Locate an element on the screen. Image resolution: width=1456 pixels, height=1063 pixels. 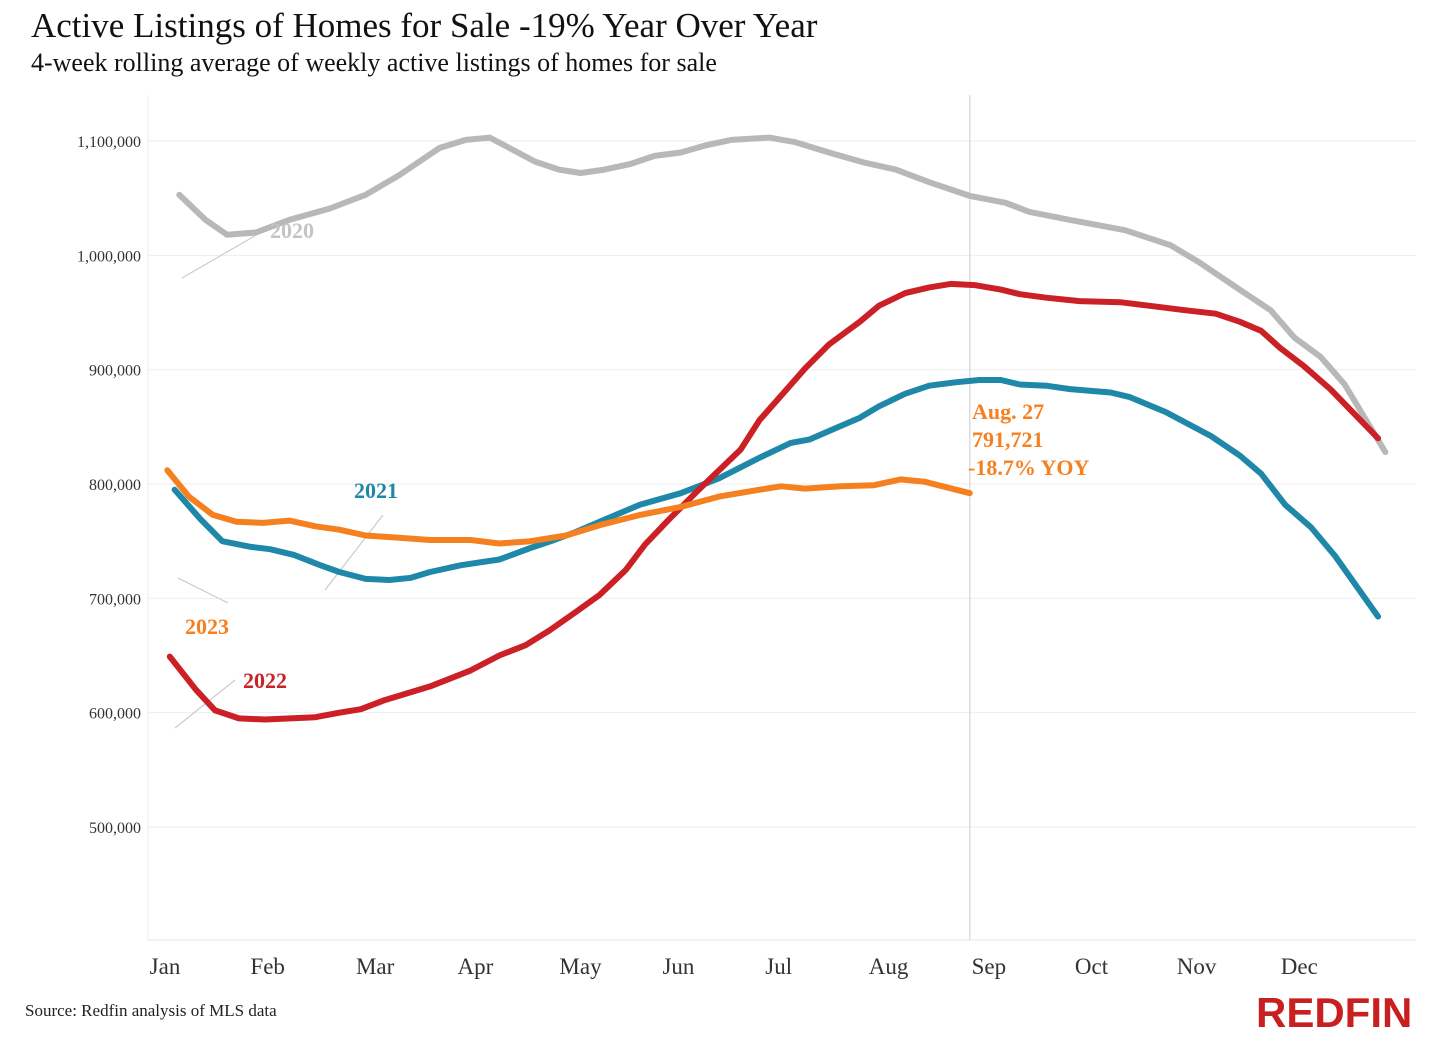
x-tick-label: Dec is located at coordinates (1299, 966).